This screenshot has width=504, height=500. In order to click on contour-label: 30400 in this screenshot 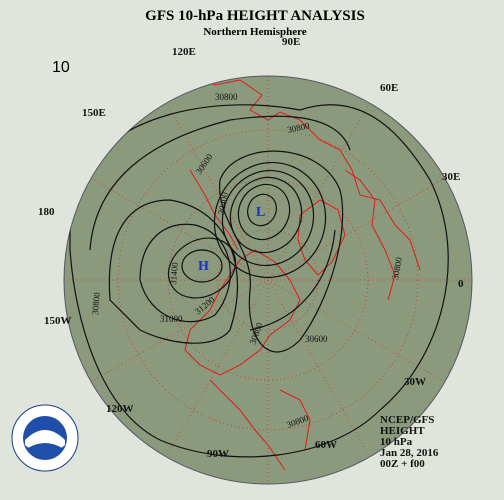, I will do `click(223, 203)`.